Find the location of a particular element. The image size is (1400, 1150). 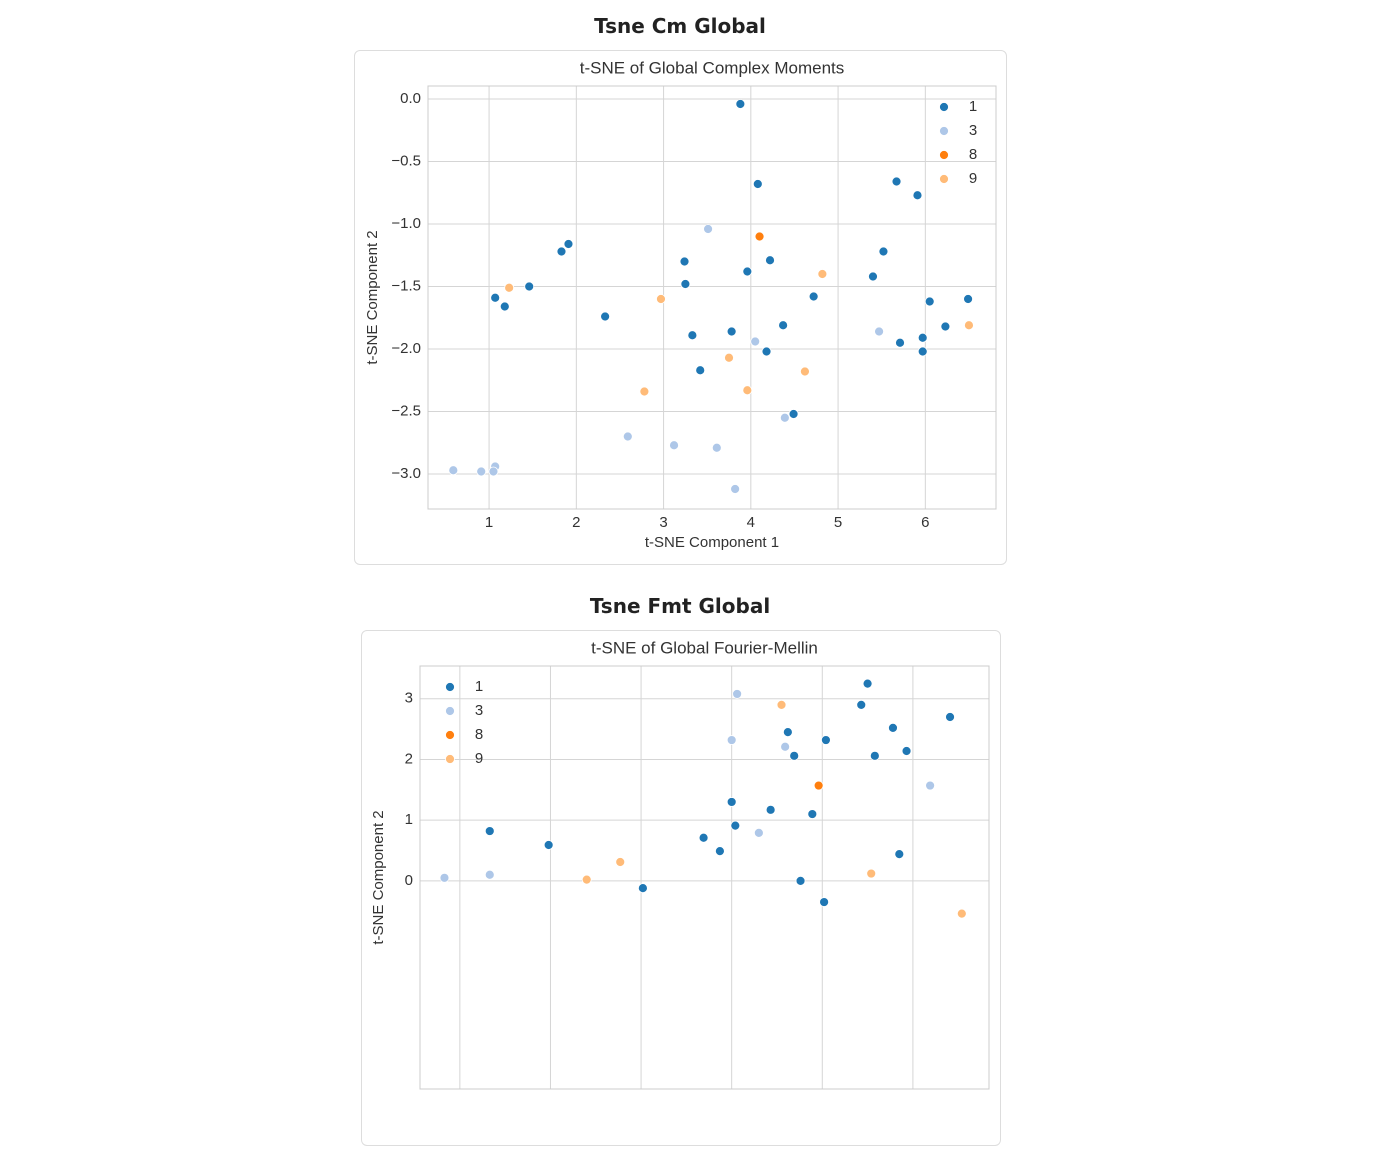

chart-title: t-SNE of Global Fourier-Mellin is located at coordinates (704, 647).